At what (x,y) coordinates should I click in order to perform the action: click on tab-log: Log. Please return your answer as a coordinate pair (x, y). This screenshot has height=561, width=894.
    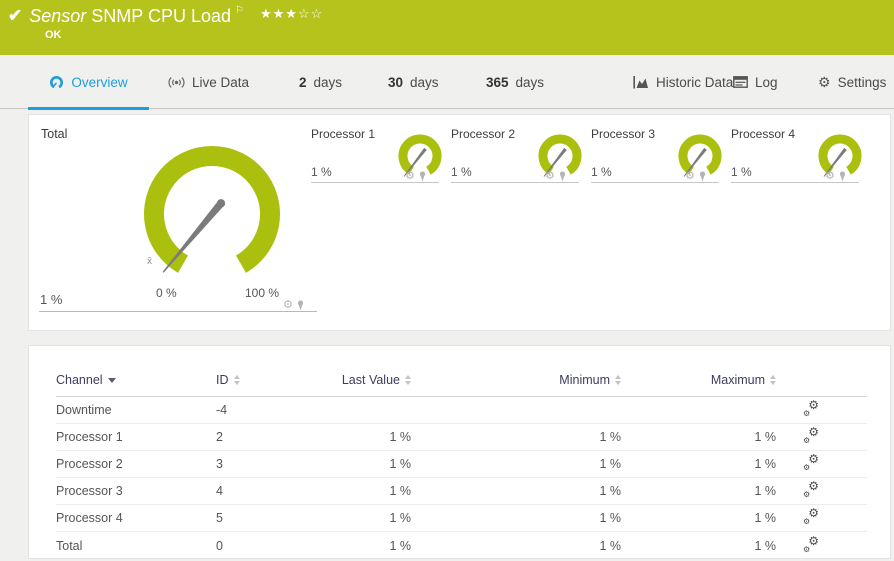
    Looking at the image, I should click on (755, 82).